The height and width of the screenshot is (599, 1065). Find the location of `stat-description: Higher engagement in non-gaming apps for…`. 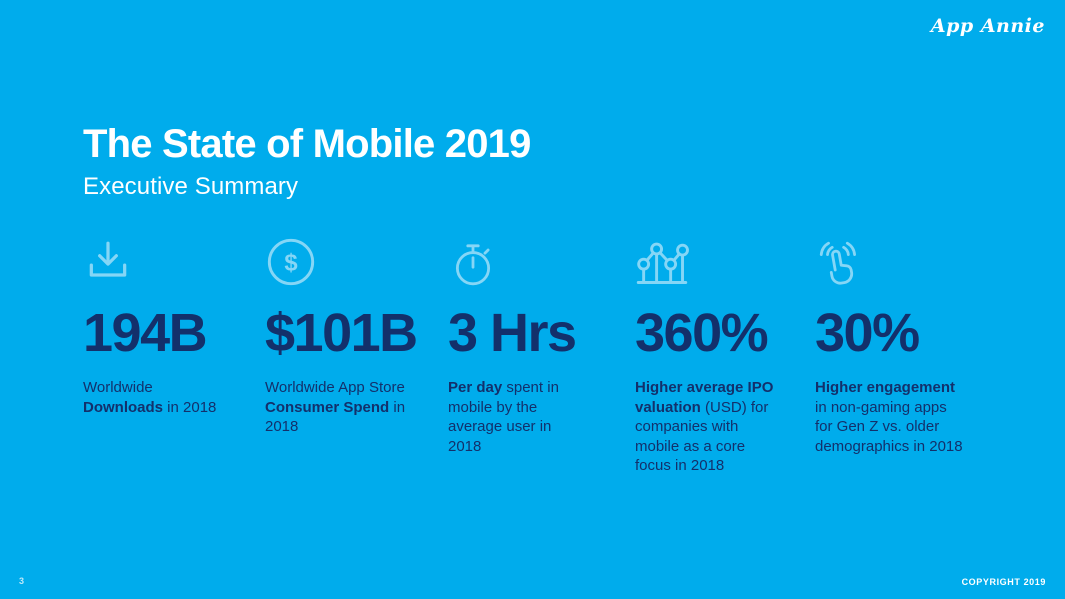

stat-description: Higher engagement in non-gaming apps for… is located at coordinates (889, 417).